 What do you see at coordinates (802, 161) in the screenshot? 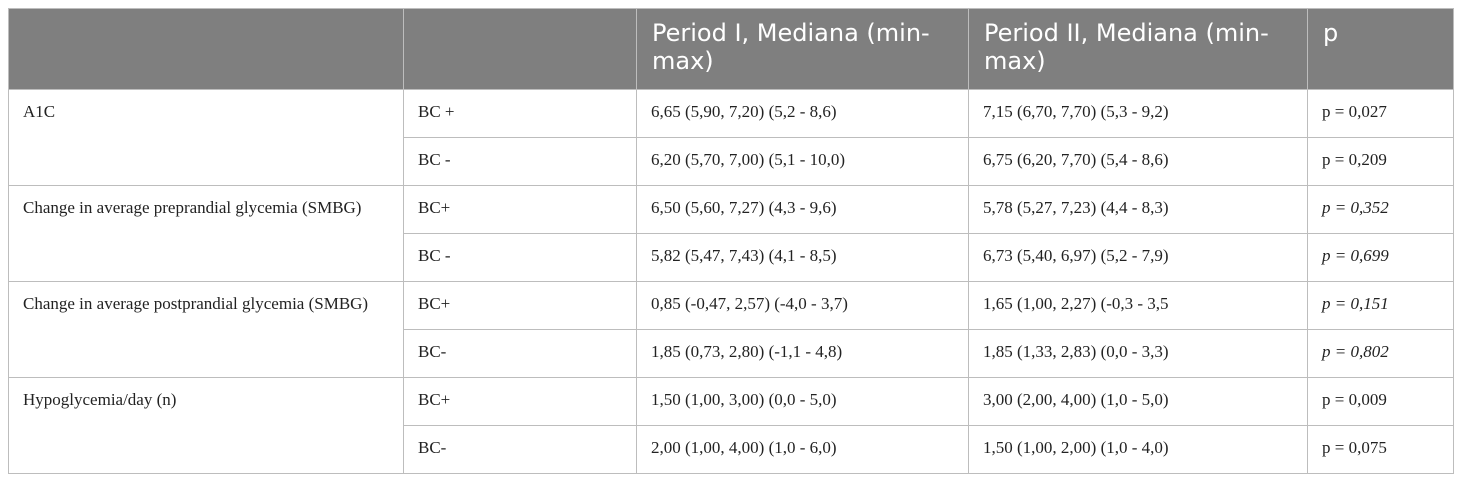
I see `period-1-cell: 6,20 (5,70, 7,00) (5,1 - 10,0)` at bounding box center [802, 161].